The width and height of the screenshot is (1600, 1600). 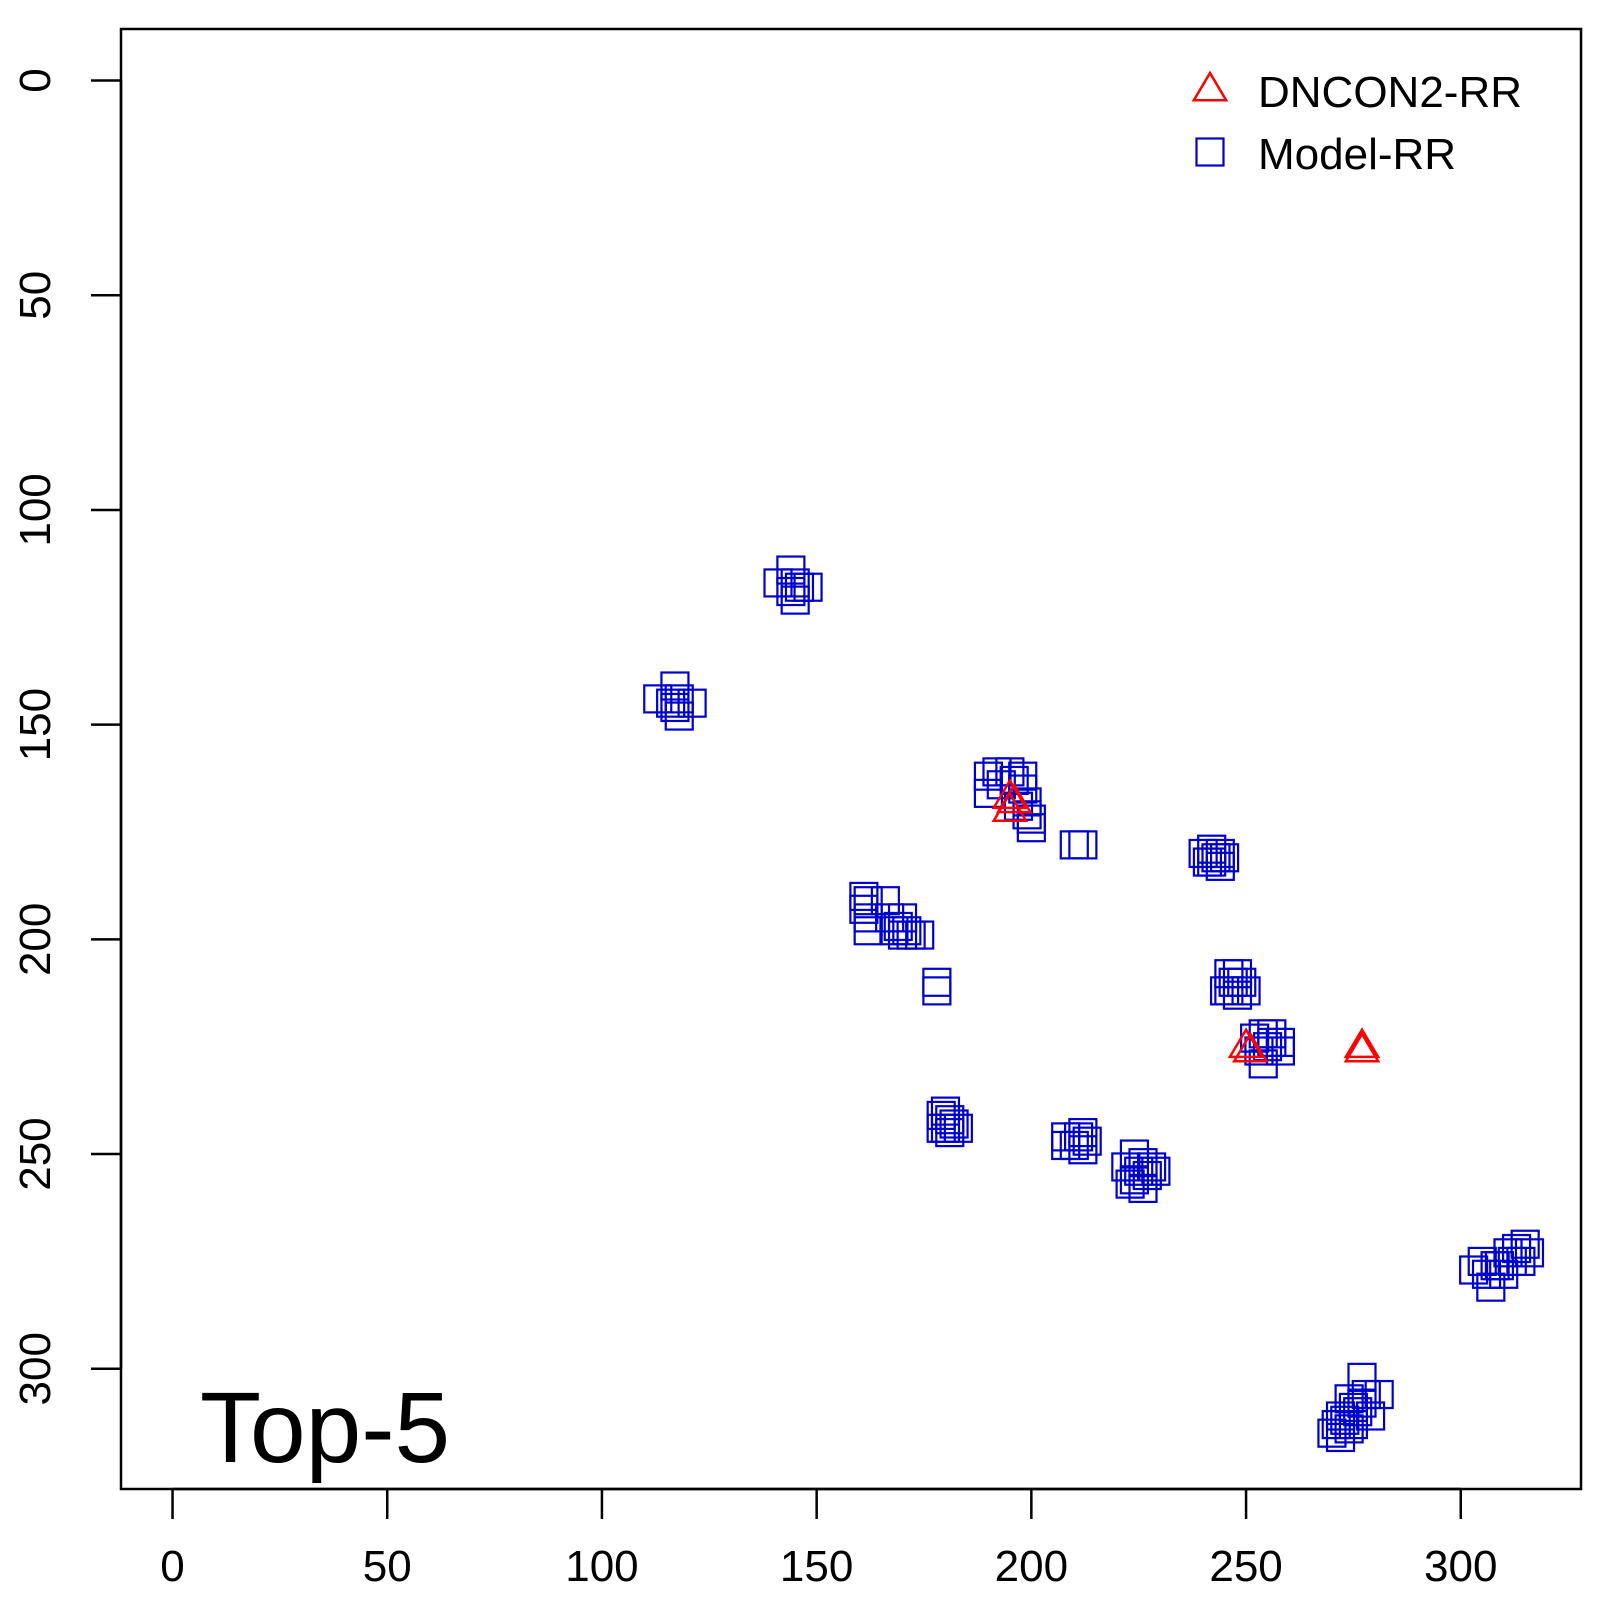 What do you see at coordinates (1460, 1566) in the screenshot?
I see `x-tick-label: 300` at bounding box center [1460, 1566].